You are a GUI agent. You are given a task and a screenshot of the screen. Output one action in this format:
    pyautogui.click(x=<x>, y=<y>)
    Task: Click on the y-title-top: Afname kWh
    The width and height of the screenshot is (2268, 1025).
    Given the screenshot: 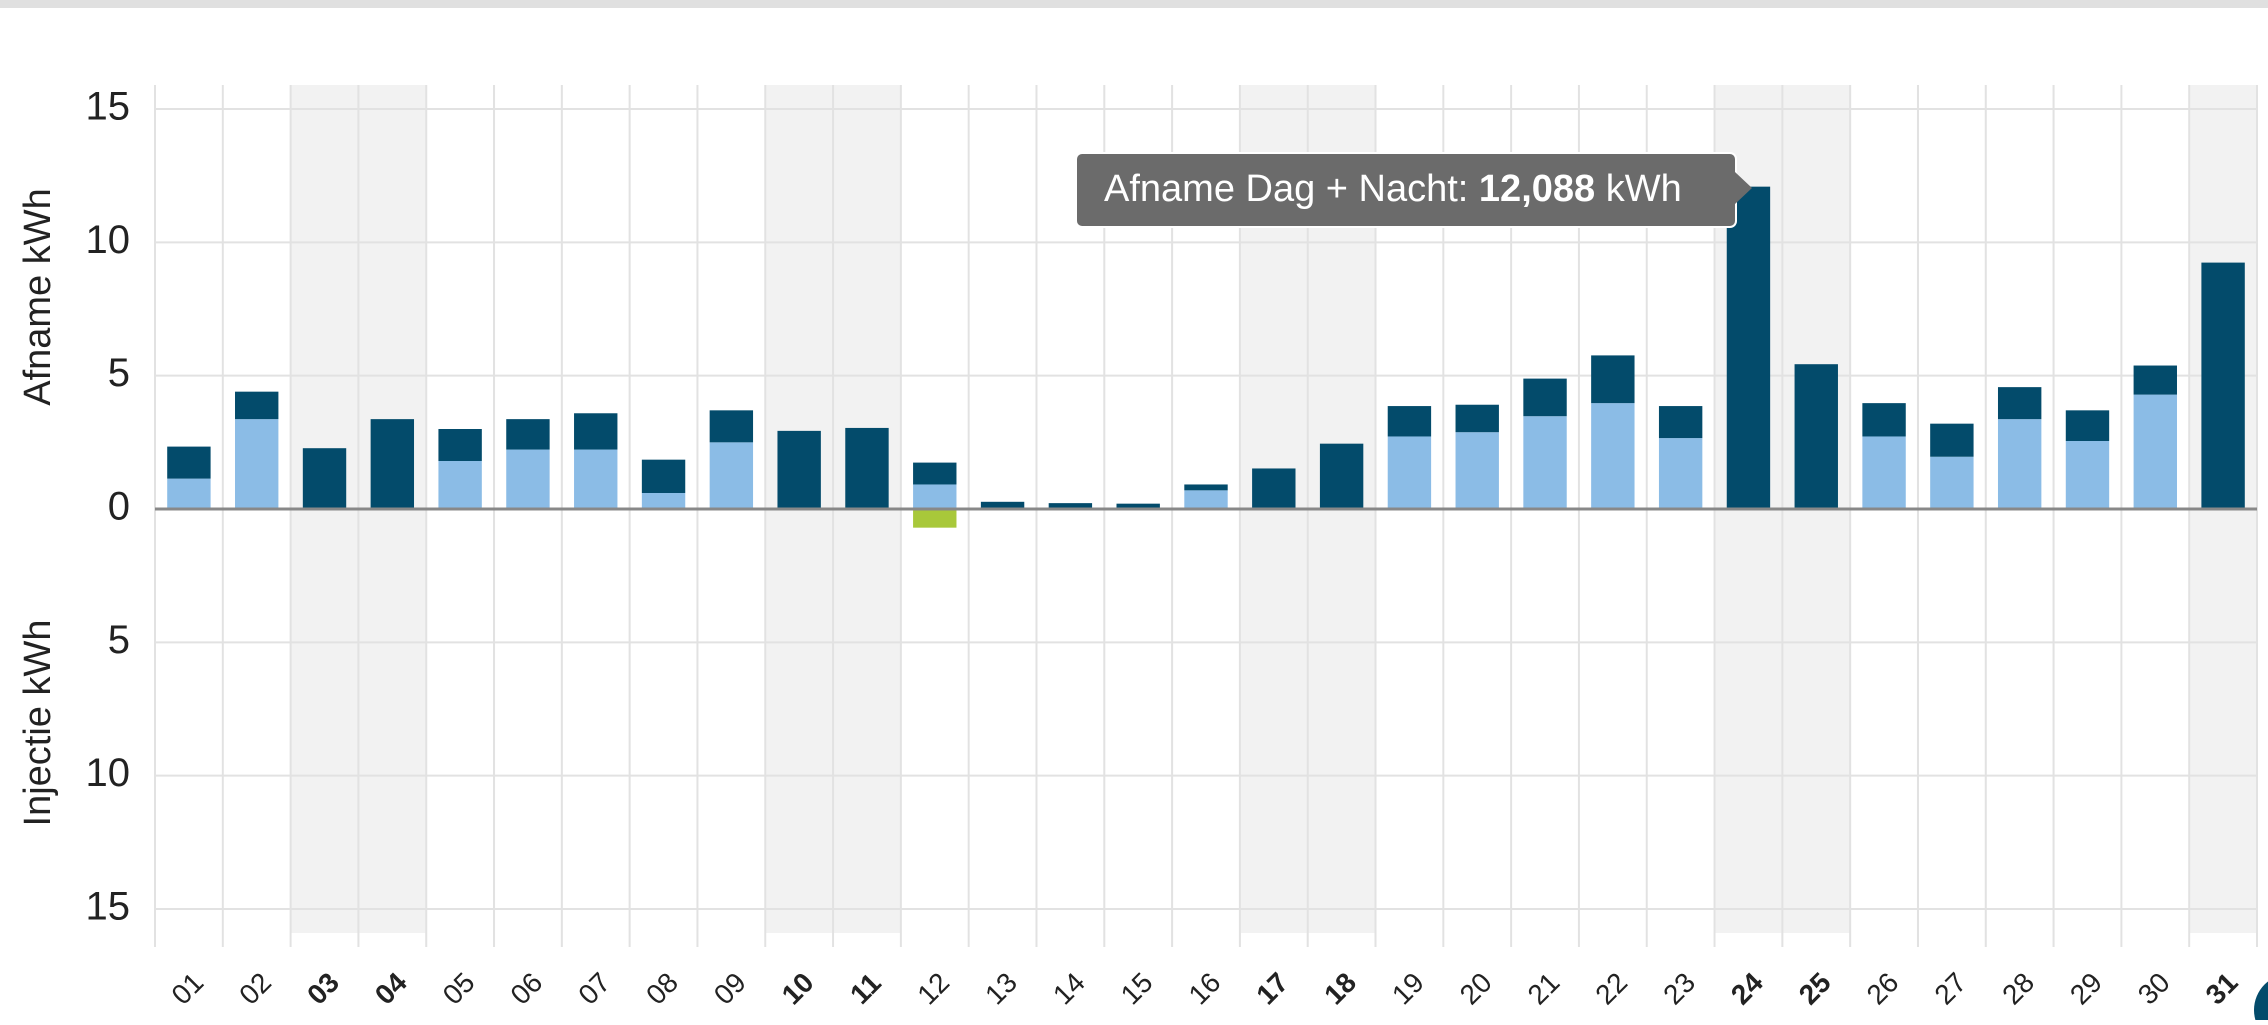 What is the action you would take?
    pyautogui.click(x=38, y=297)
    